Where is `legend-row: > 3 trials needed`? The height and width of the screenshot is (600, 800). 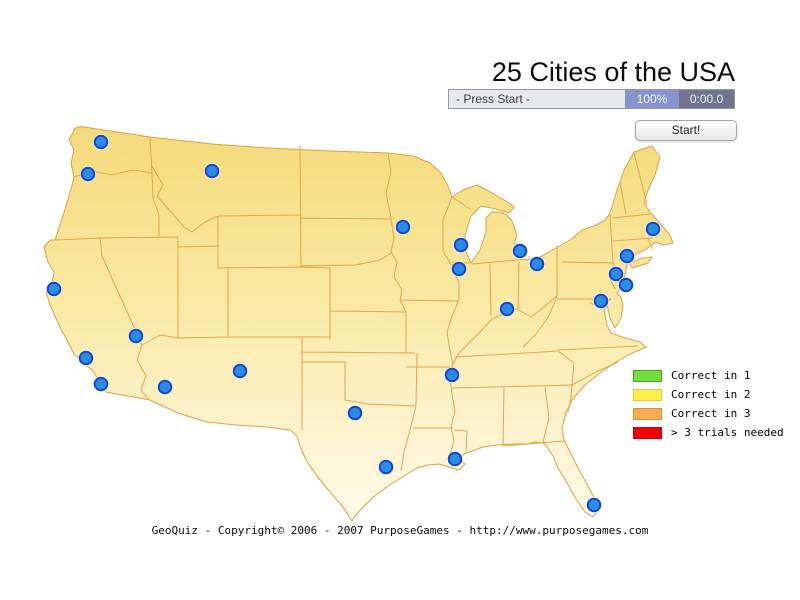 legend-row: > 3 trials needed is located at coordinates (708, 432).